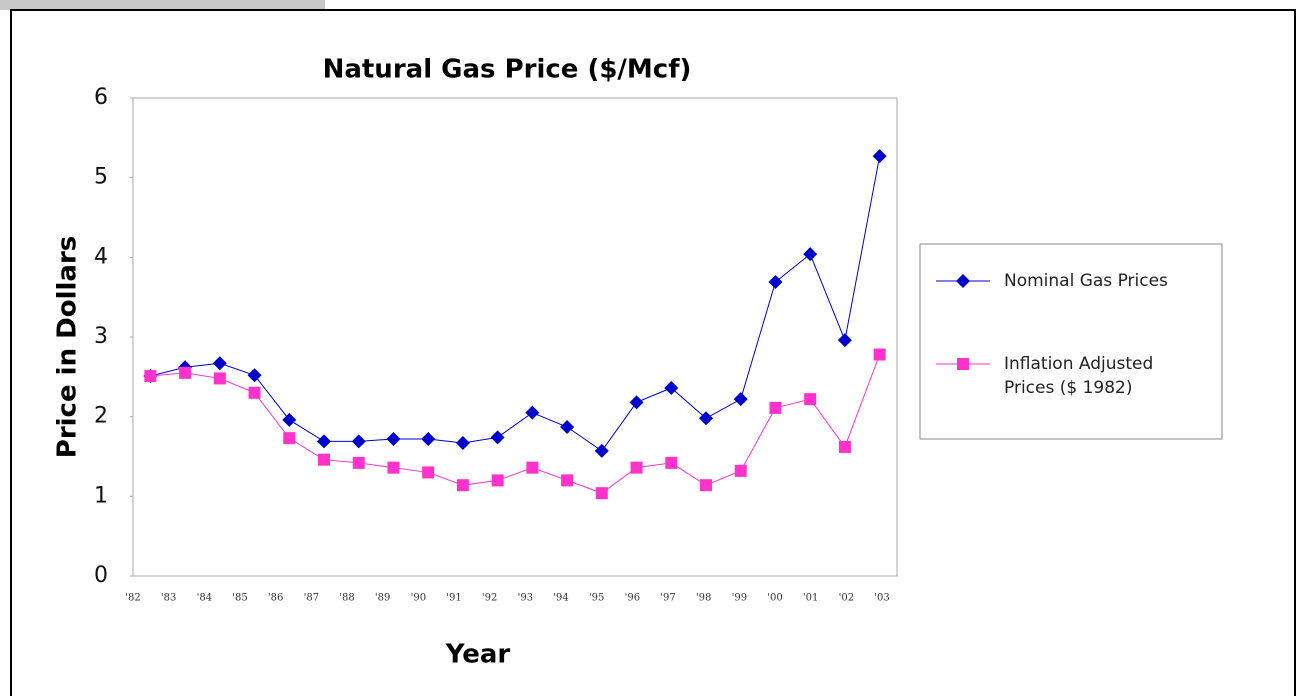  I want to click on y-axis-label: Price in Dollars, so click(68, 347).